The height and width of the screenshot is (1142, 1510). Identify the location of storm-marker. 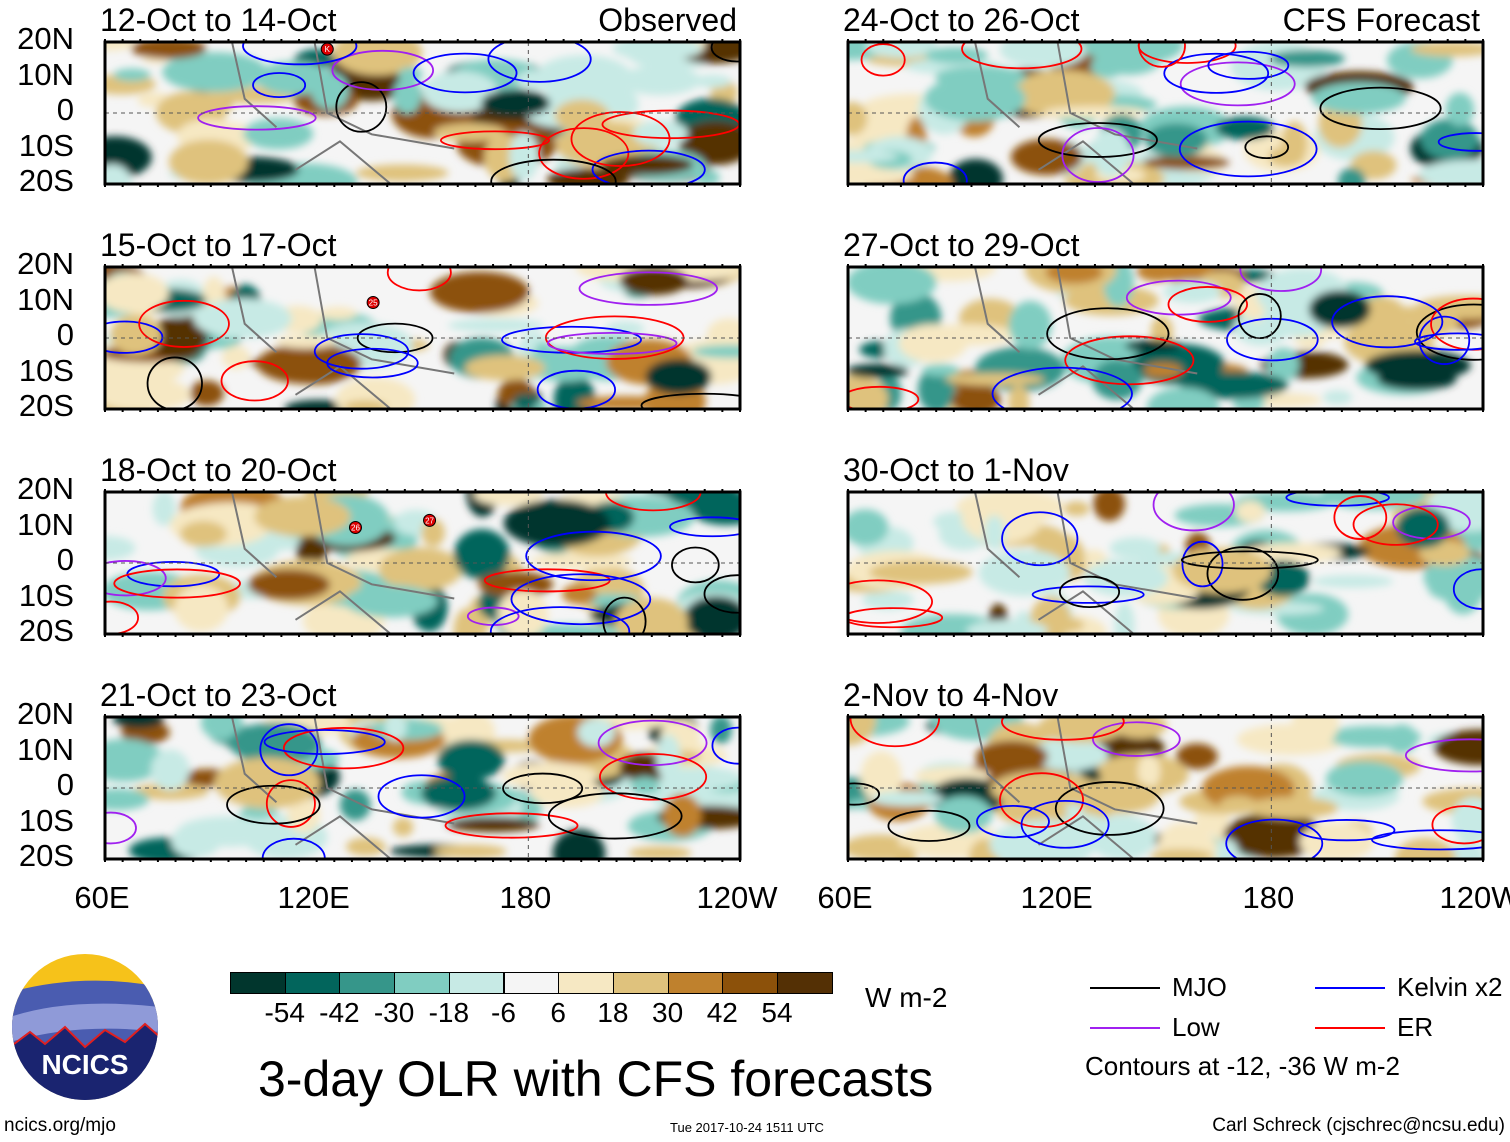
(355, 527).